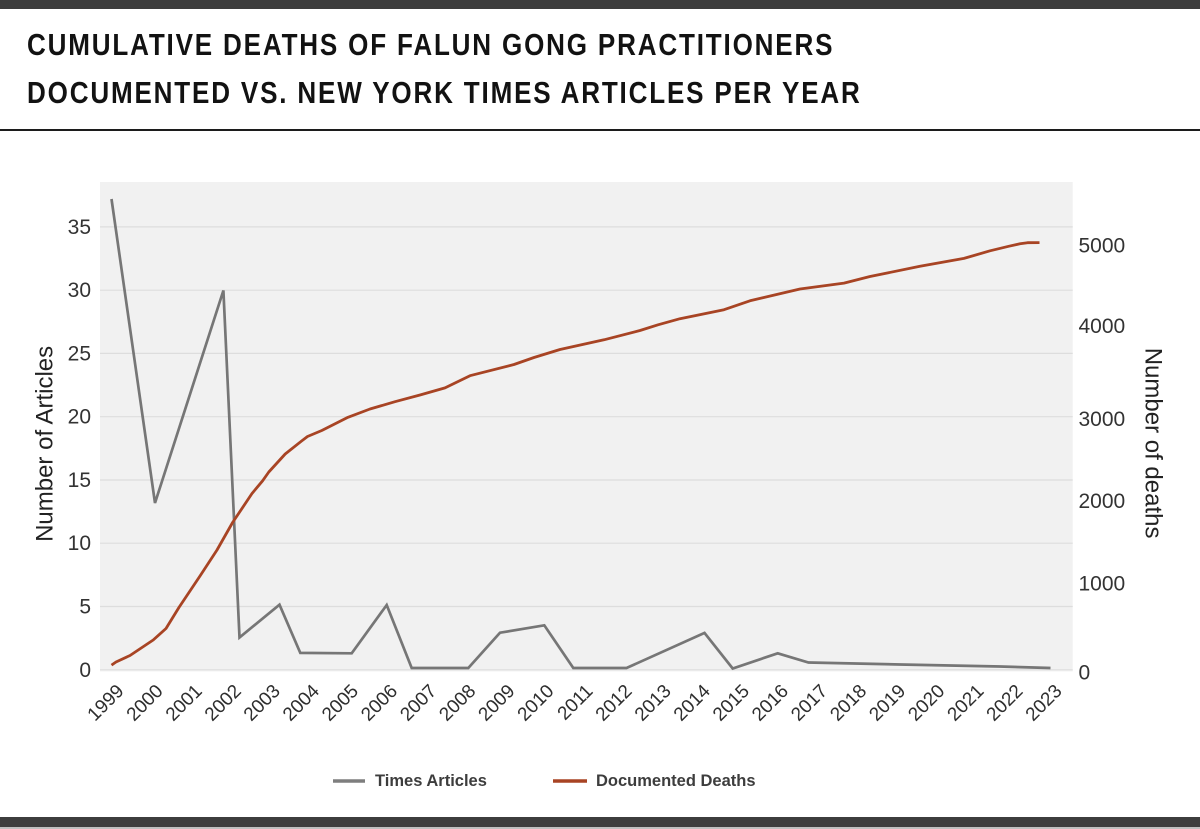  I want to click on svg-text: 5, so click(85, 607).